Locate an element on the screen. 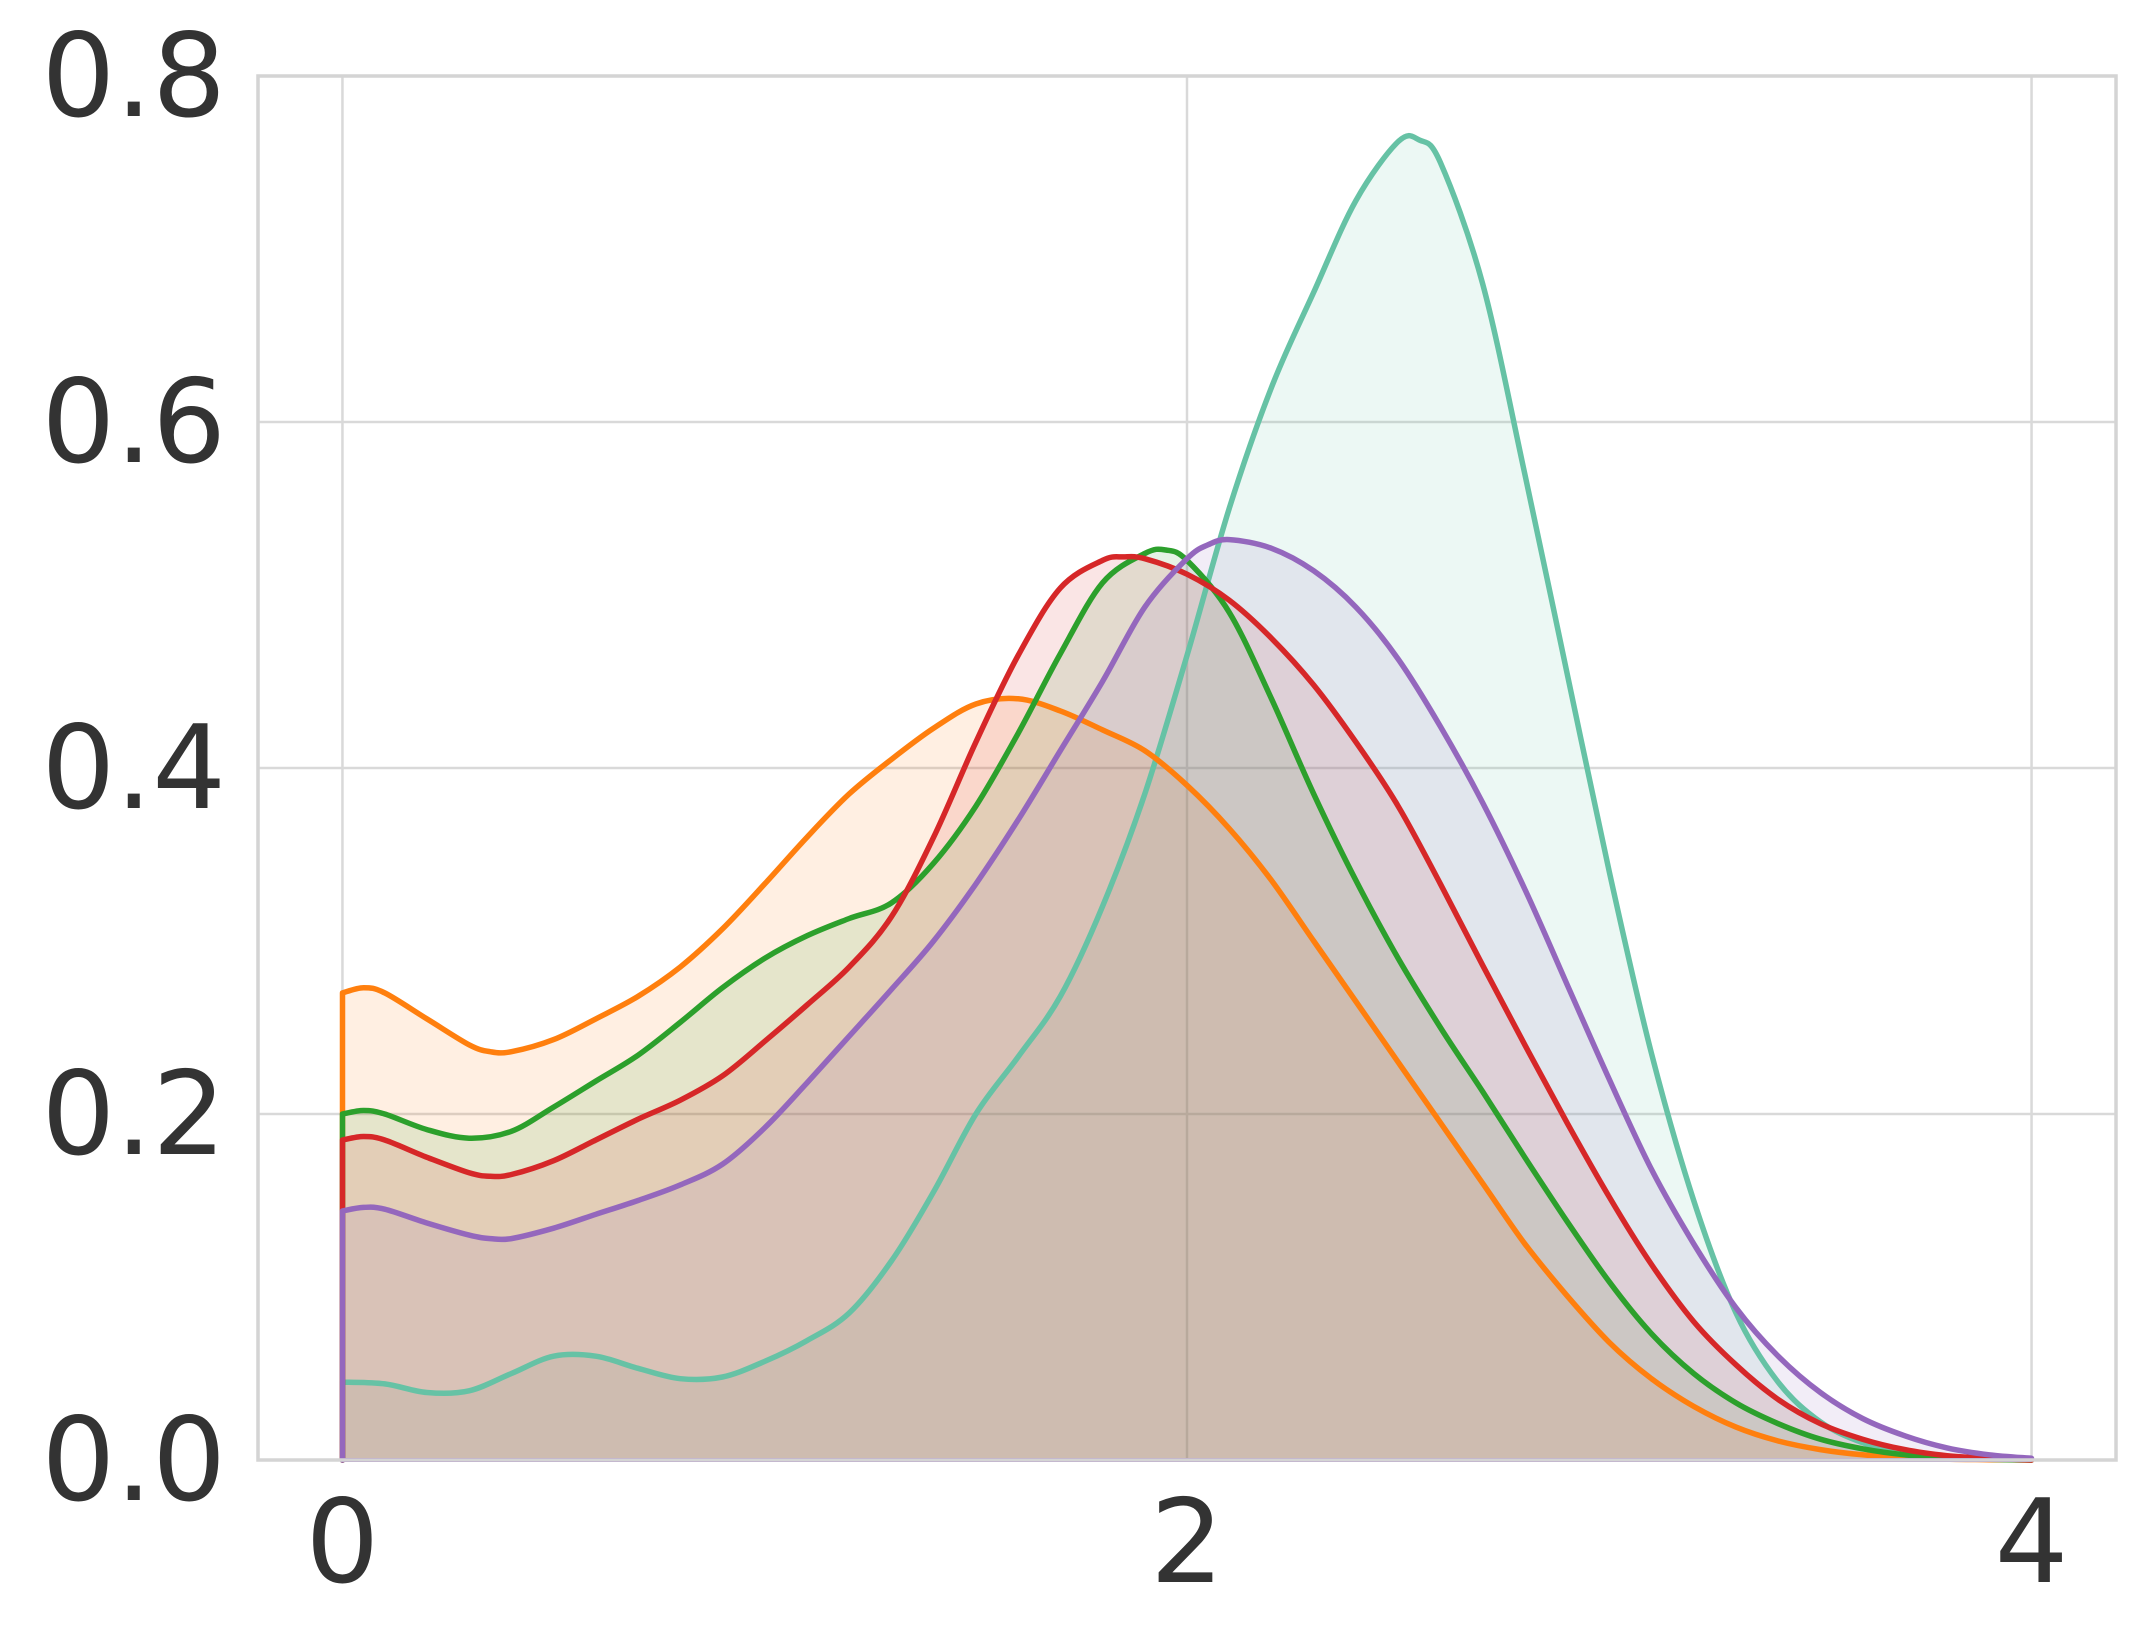 The width and height of the screenshot is (2148, 1641). x-tick-labels: 0 2 4 is located at coordinates (1187, 1542).